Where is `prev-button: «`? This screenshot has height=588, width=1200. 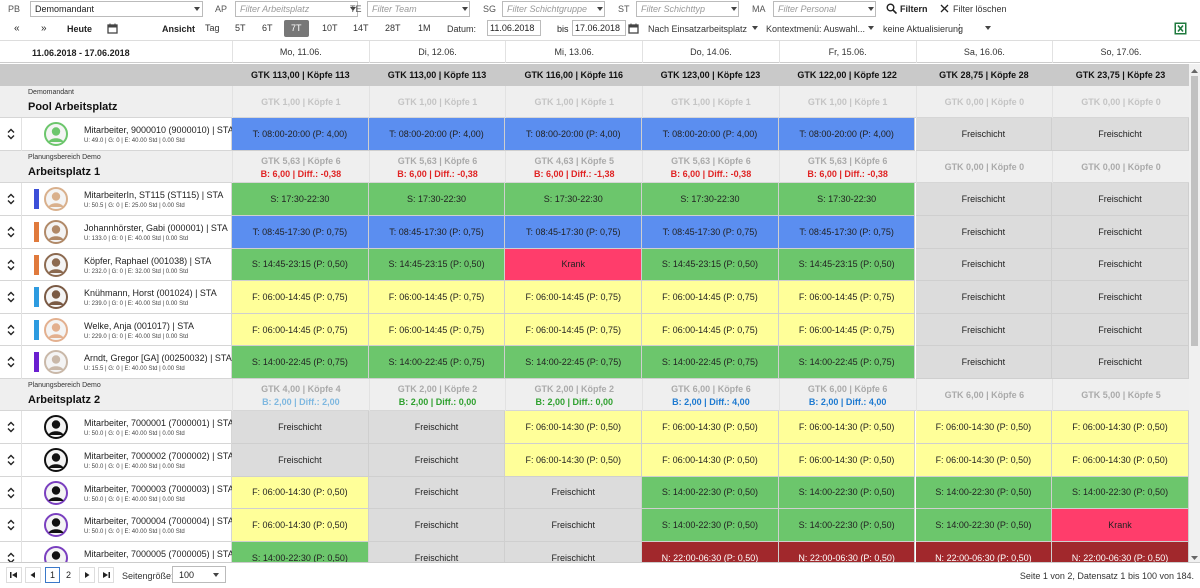 prev-button: « is located at coordinates (17, 28).